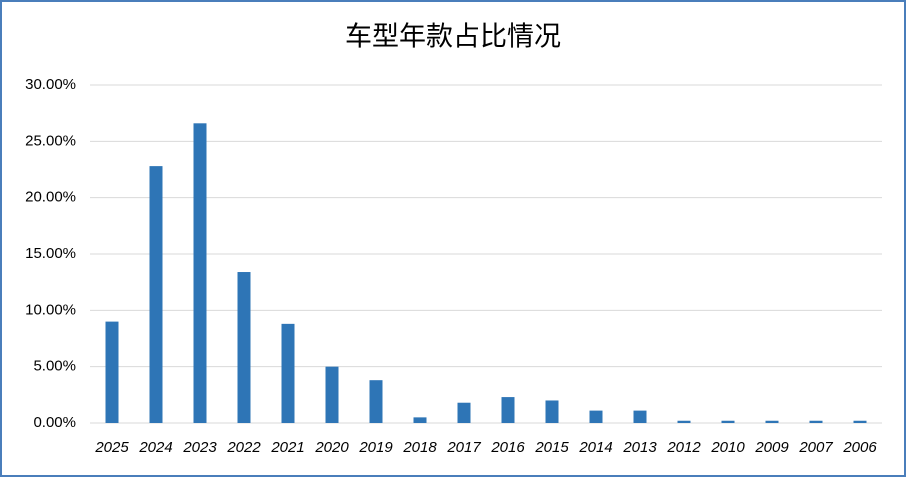 Image resolution: width=906 pixels, height=477 pixels. I want to click on x-tick-label: 2025, so click(111, 447).